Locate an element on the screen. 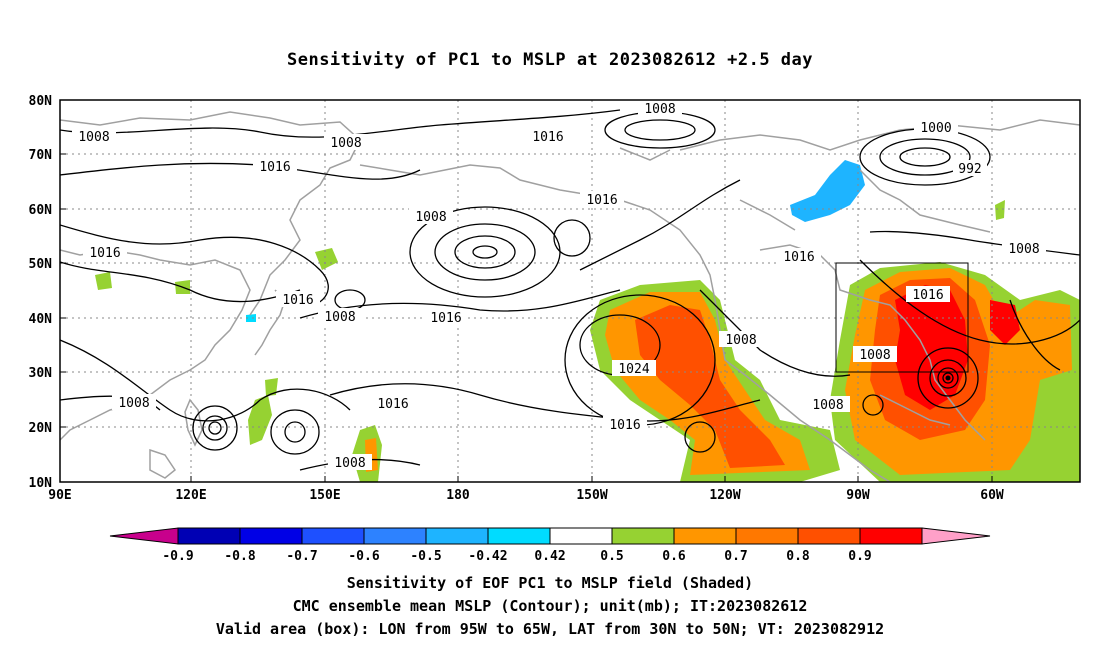  colorbar-label: -0.6 is located at coordinates (363, 556).